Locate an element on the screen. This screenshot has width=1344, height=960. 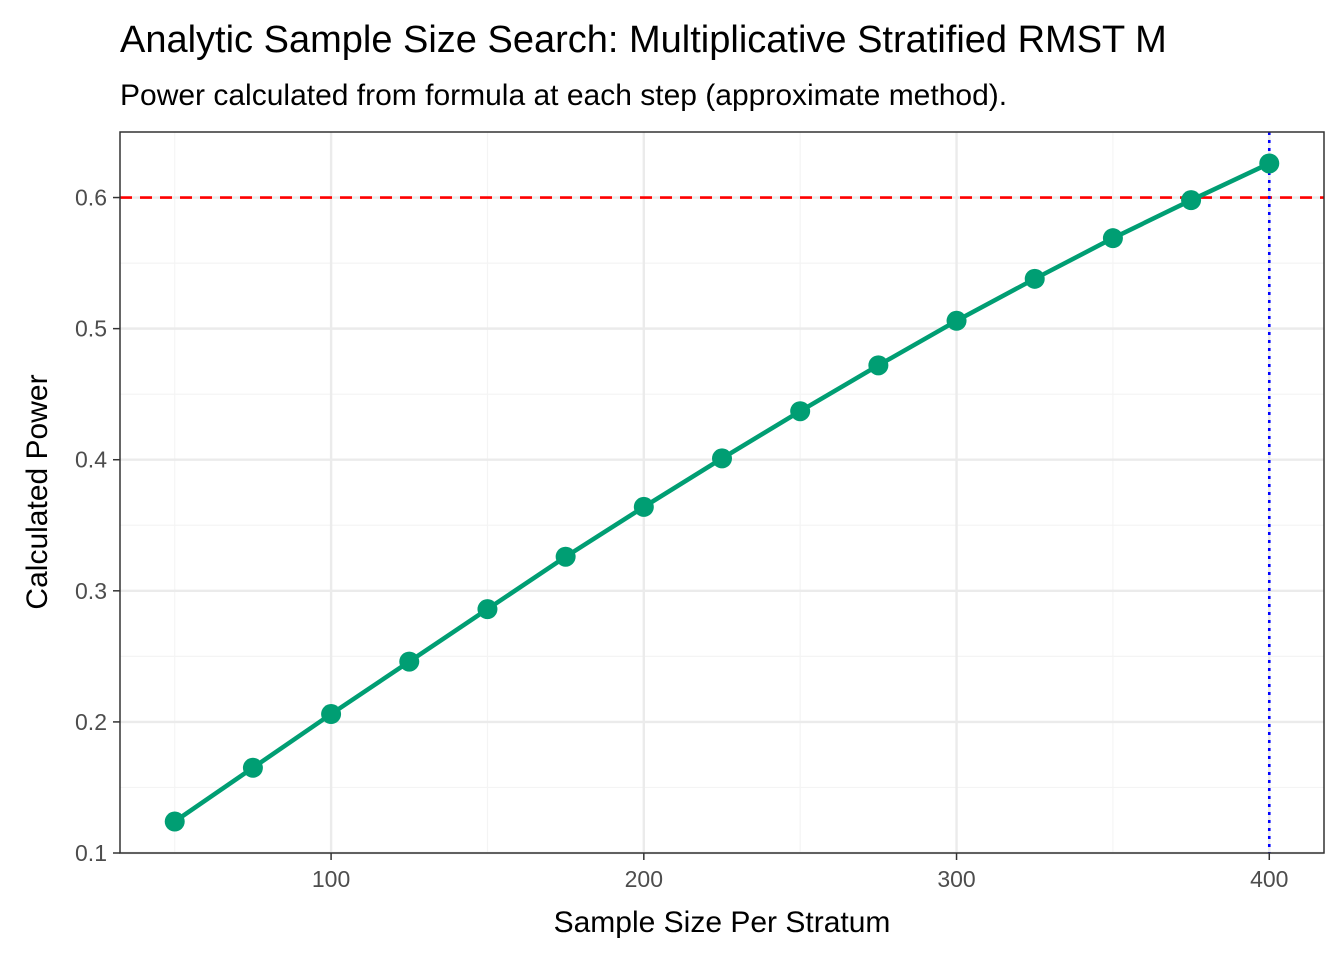
x-tick-label: 100 is located at coordinates (331, 879).